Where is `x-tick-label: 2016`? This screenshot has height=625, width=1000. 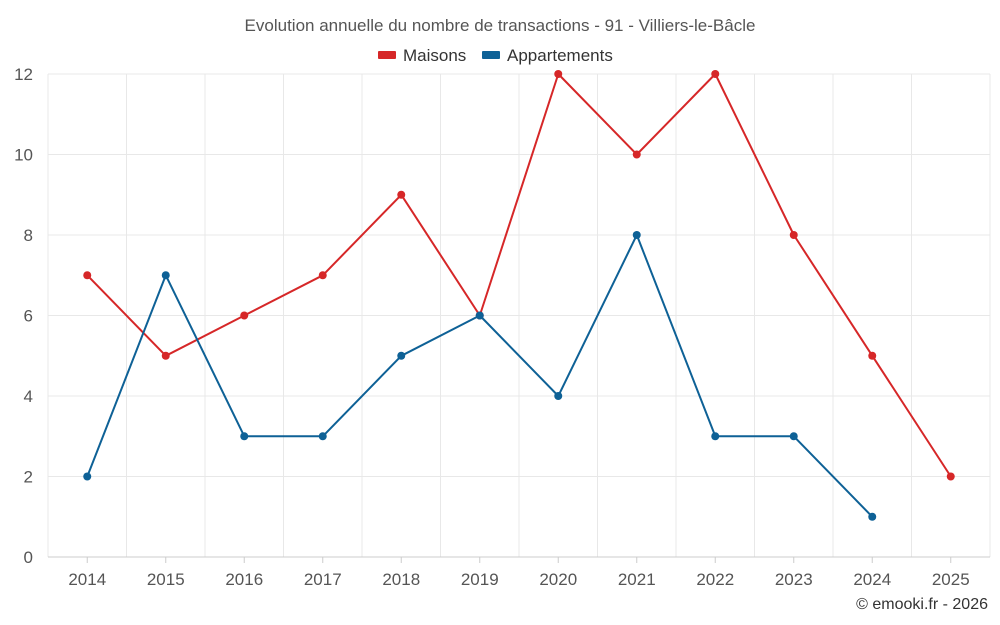 x-tick-label: 2016 is located at coordinates (244, 579).